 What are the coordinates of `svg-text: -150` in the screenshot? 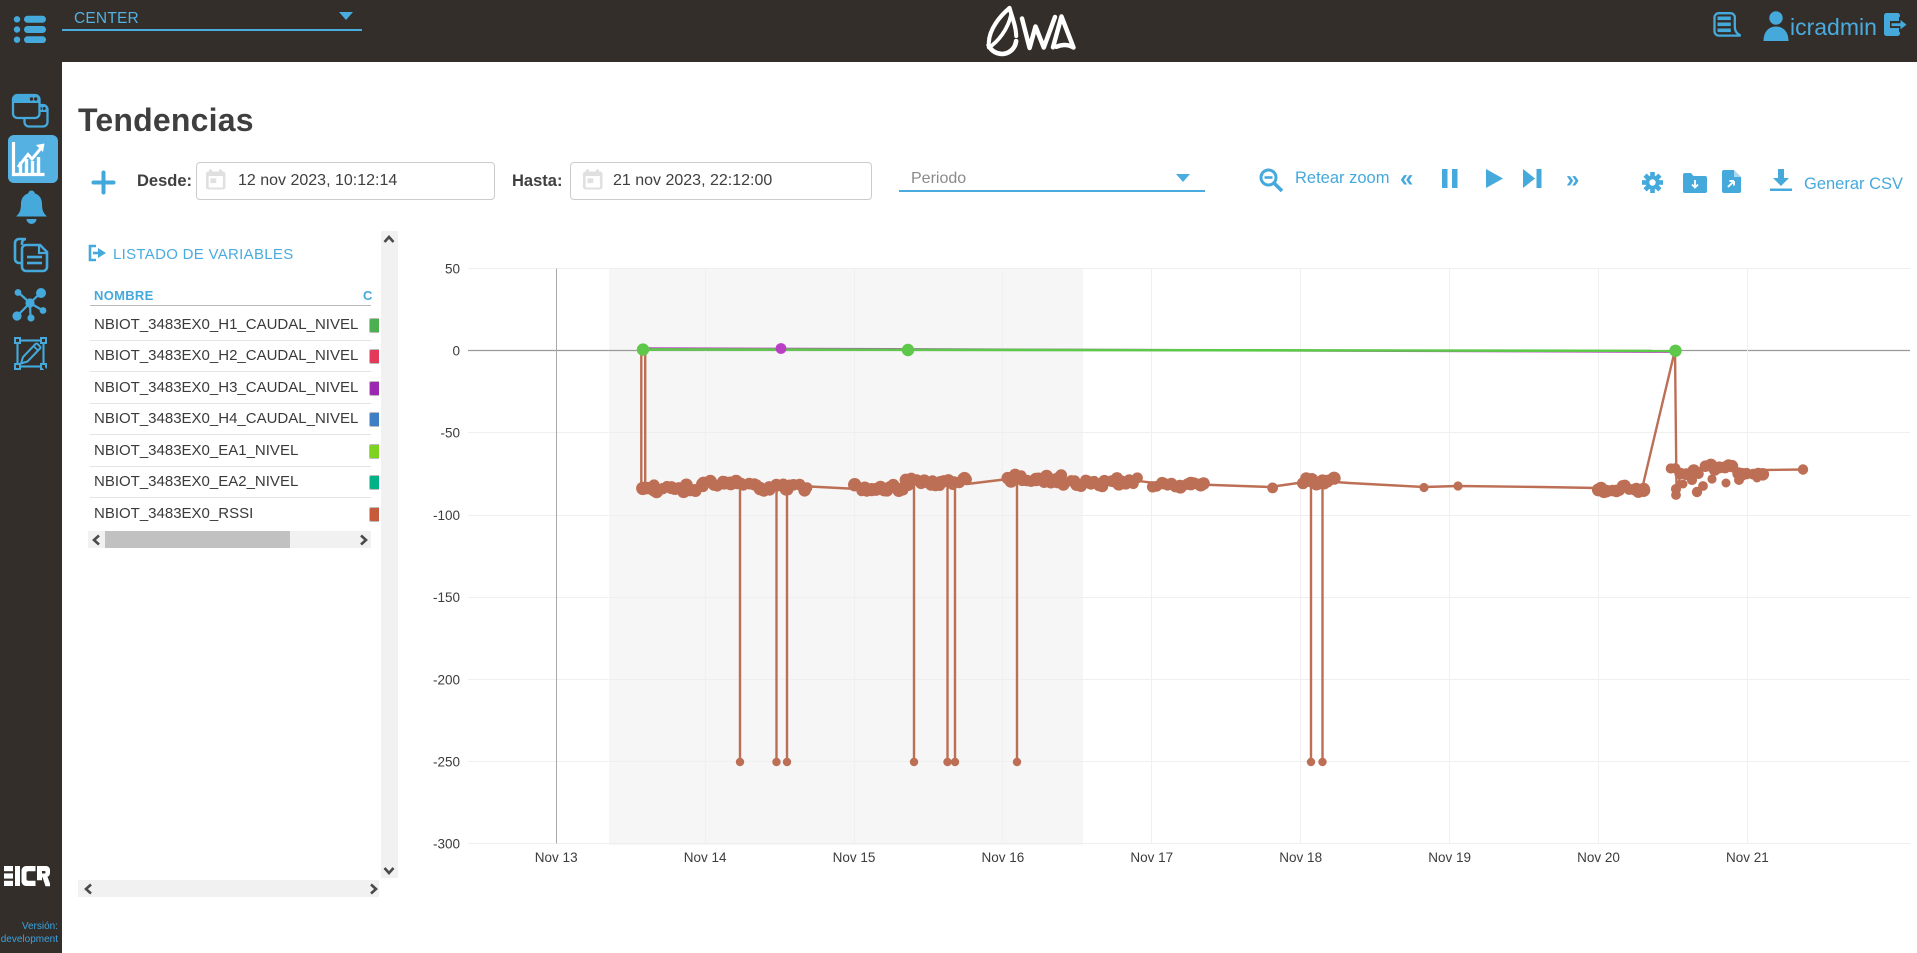 It's located at (446, 597).